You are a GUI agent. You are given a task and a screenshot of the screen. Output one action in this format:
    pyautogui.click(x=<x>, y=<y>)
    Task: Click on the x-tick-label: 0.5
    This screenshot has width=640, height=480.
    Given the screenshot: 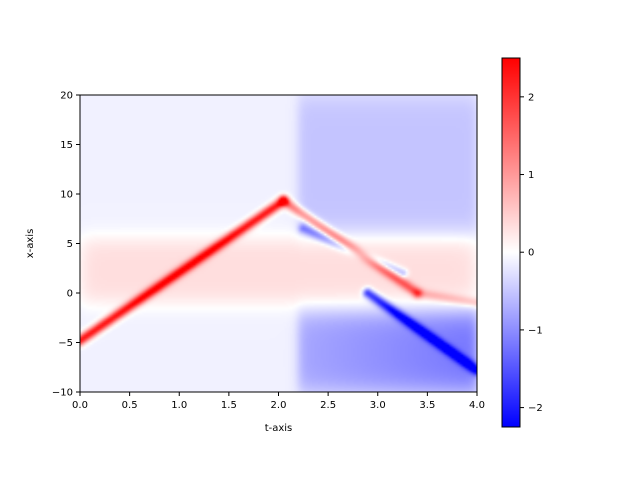 What is the action you would take?
    pyautogui.click(x=130, y=405)
    